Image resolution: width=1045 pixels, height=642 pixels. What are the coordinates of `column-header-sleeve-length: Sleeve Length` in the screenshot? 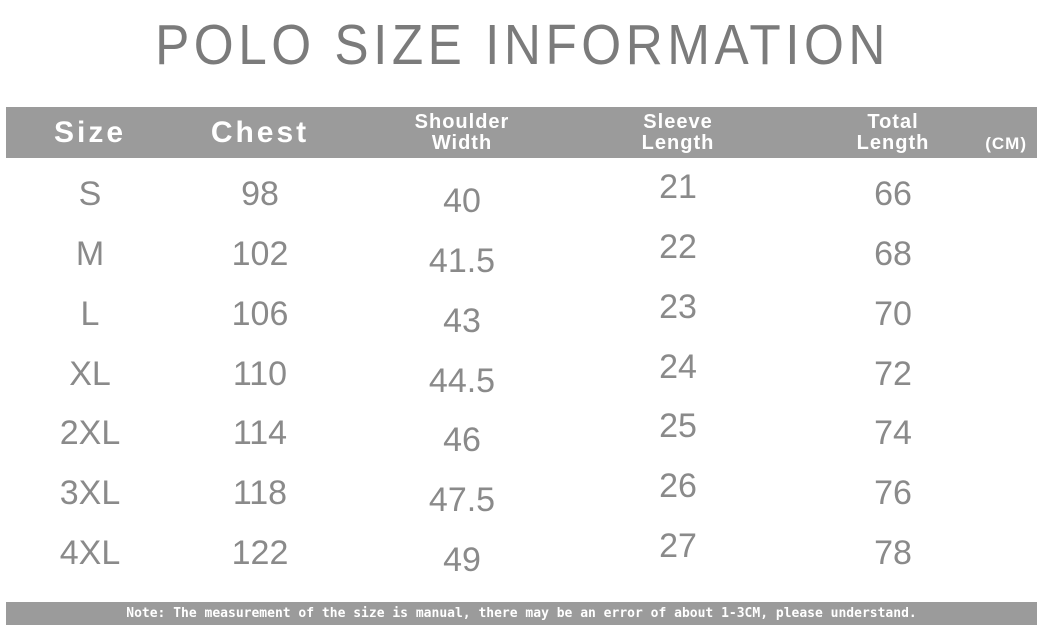 It's located at (678, 132).